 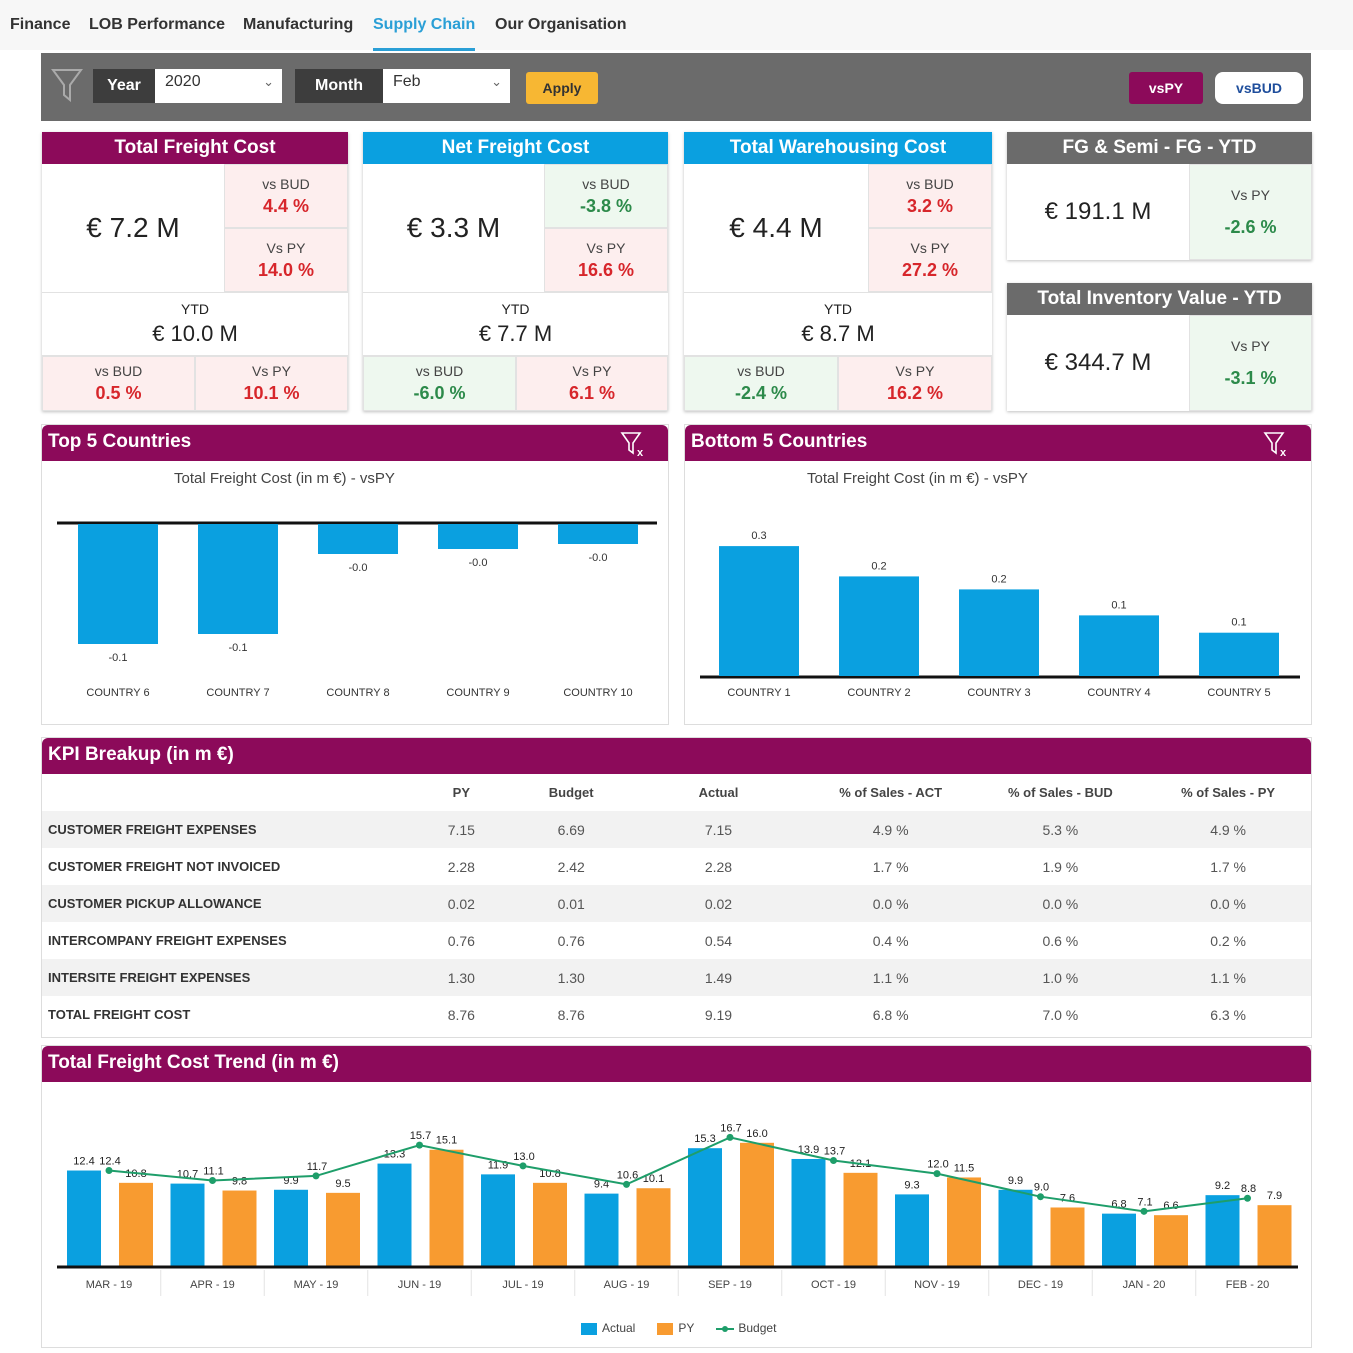 I want to click on ytd-value: € 7.7 M, so click(x=515, y=333).